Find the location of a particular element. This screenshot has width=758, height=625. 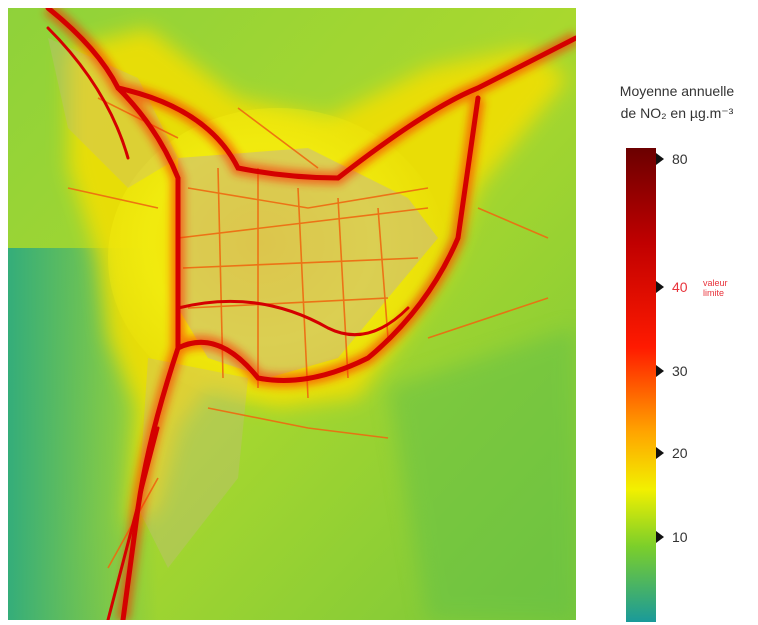

limit-value-note: valeur limite is located at coordinates (715, 288).